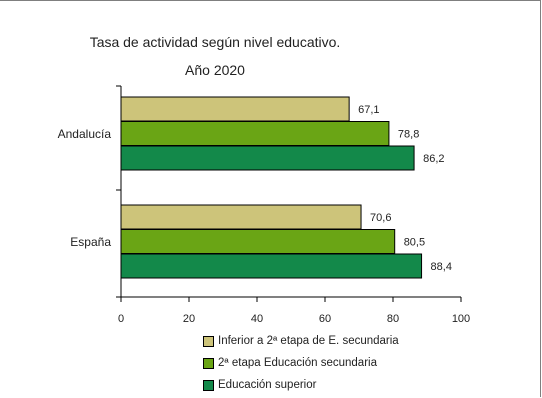  What do you see at coordinates (85, 134) in the screenshot?
I see `category-label: Andalucía` at bounding box center [85, 134].